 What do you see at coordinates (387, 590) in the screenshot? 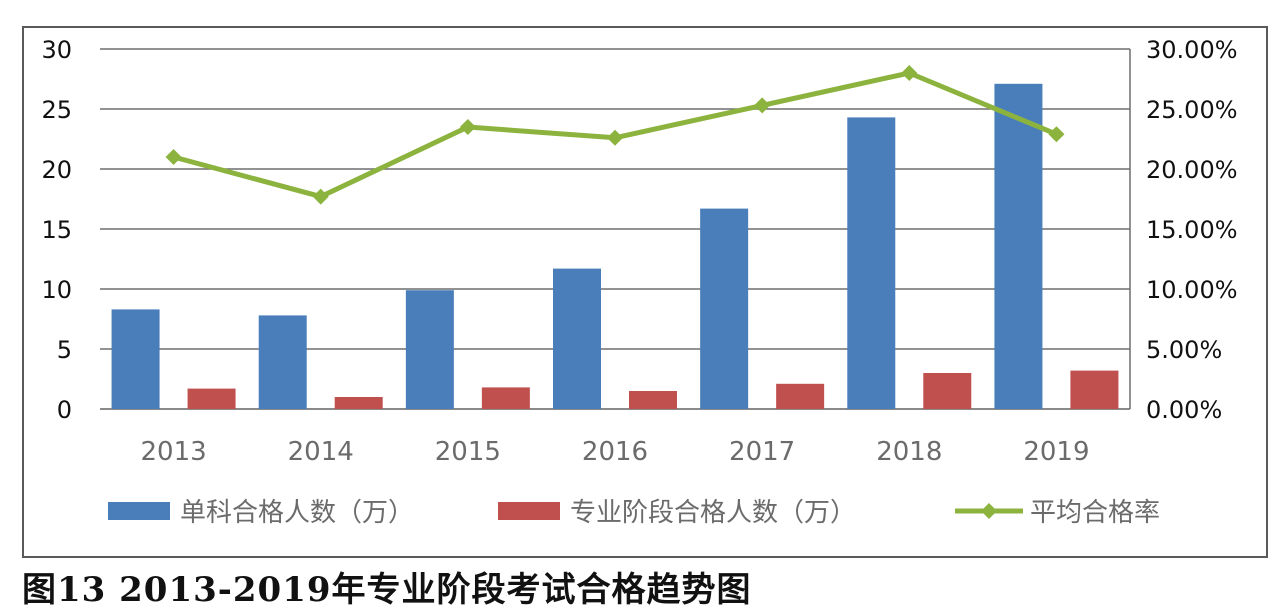
I see `figure-caption: 图13 2013-2019年专业阶段考试合格趋势图` at bounding box center [387, 590].